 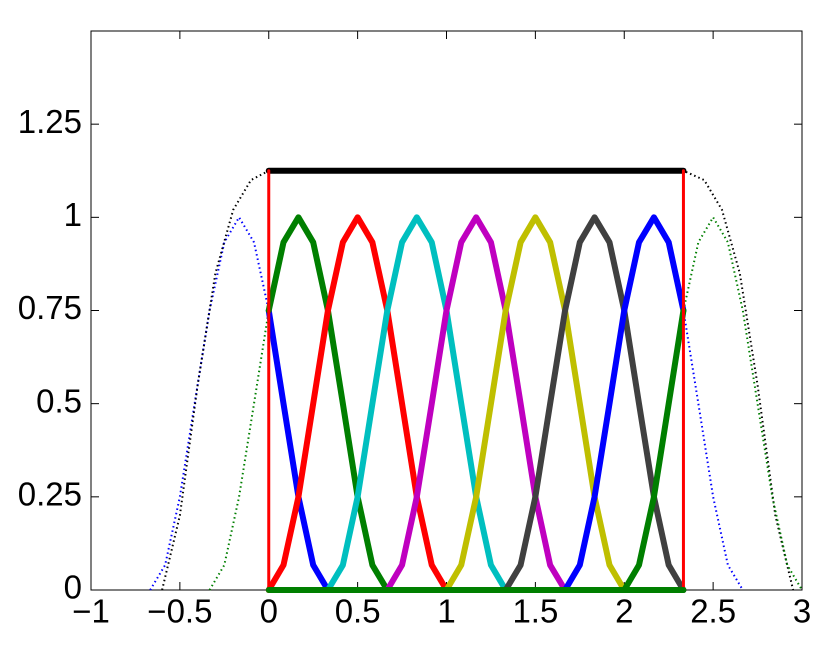 I want to click on x-tick-label: −1, so click(x=91, y=611).